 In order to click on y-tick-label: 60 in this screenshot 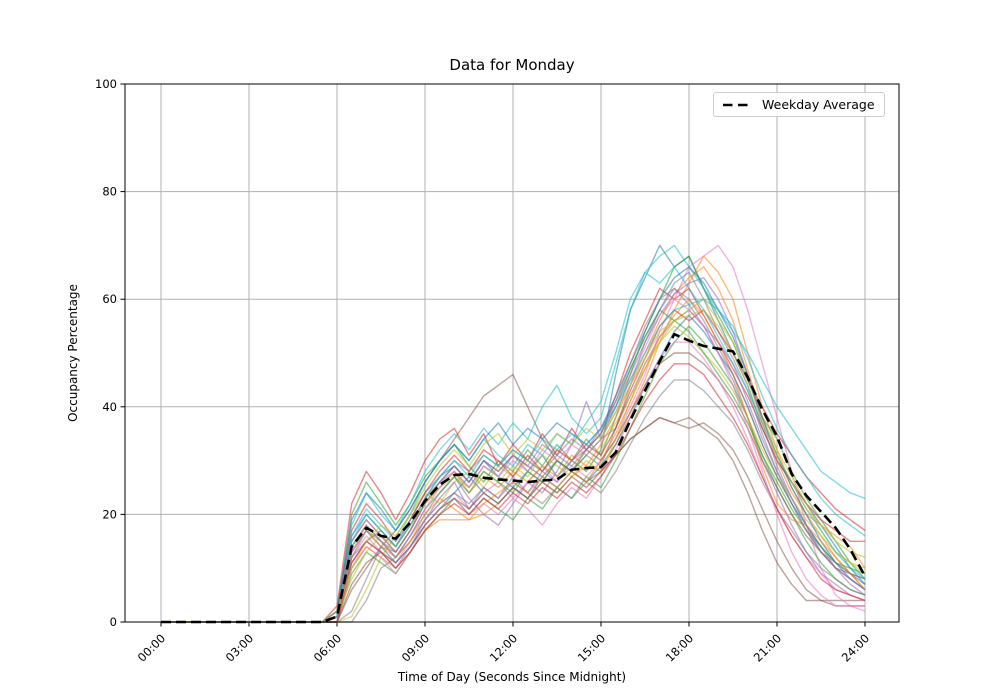, I will do `click(109, 299)`.